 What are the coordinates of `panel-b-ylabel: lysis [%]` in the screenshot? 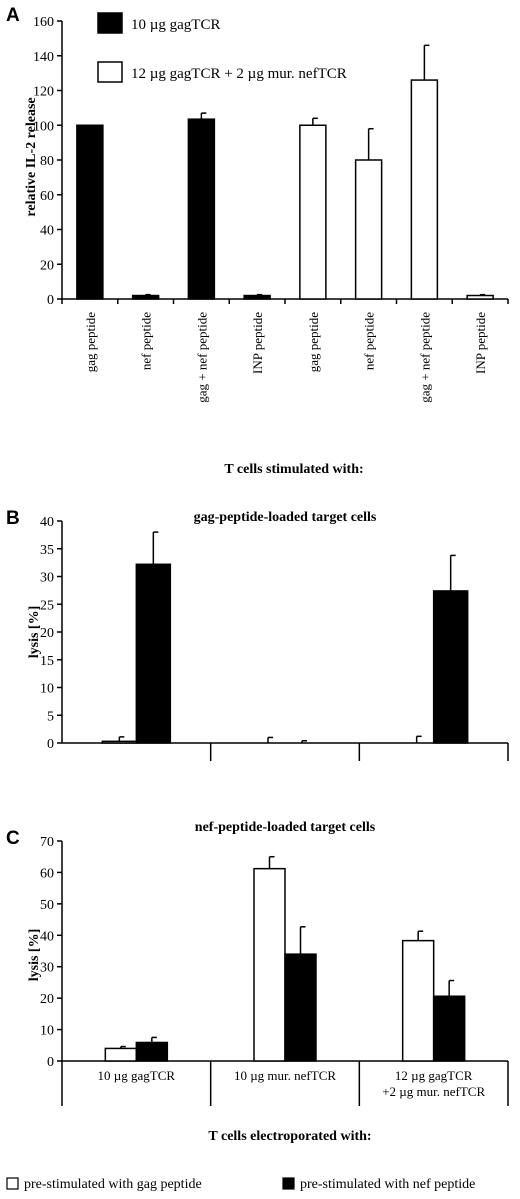 It's located at (34, 632).